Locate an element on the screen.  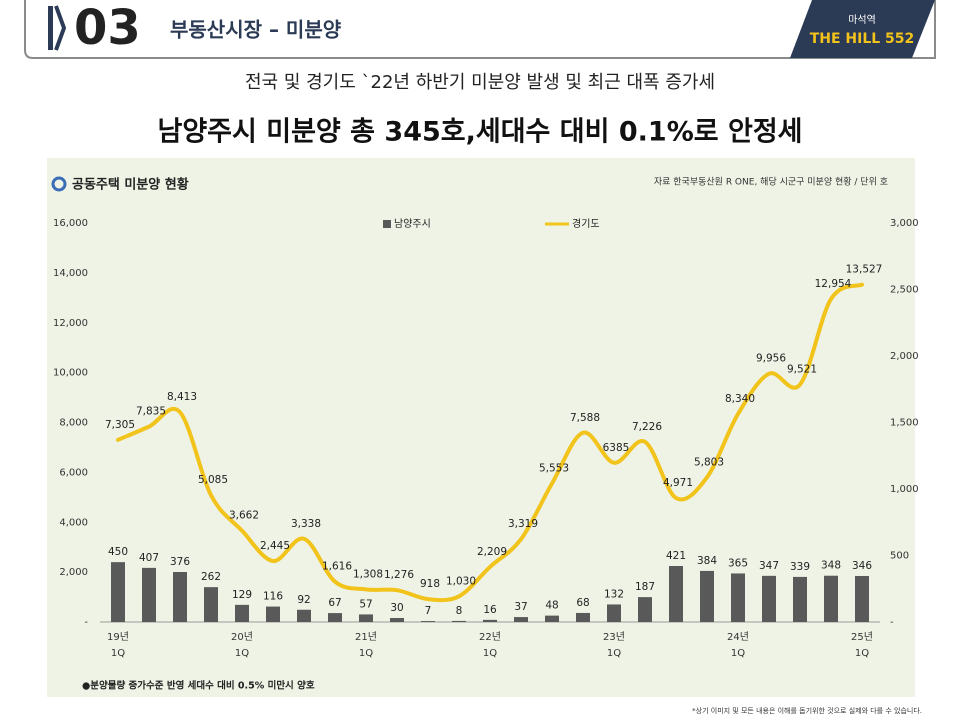
line-value-label: 2,445 is located at coordinates (275, 546).